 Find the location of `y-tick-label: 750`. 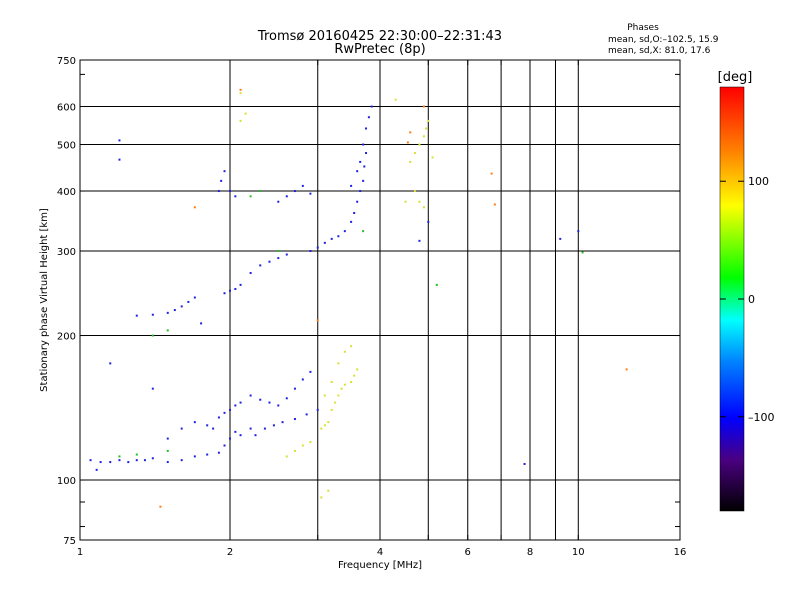

y-tick-label: 750 is located at coordinates (66, 61).